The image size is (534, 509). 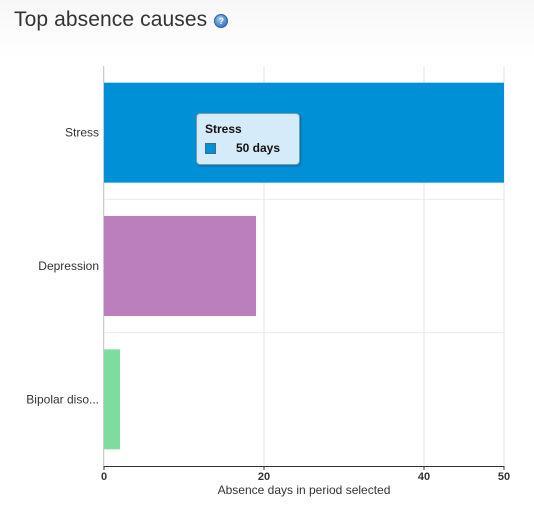 I want to click on tooltip-swatch, so click(x=210, y=148).